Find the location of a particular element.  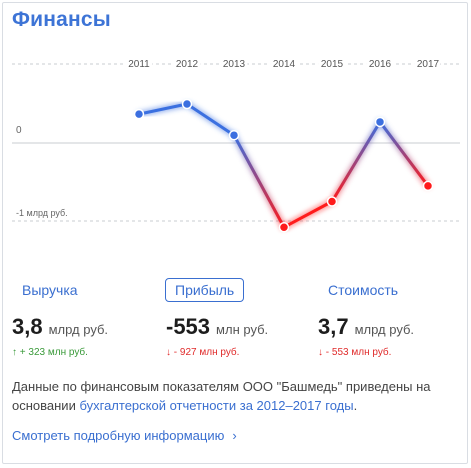

y-tick-label-0: 0 is located at coordinates (19, 130).